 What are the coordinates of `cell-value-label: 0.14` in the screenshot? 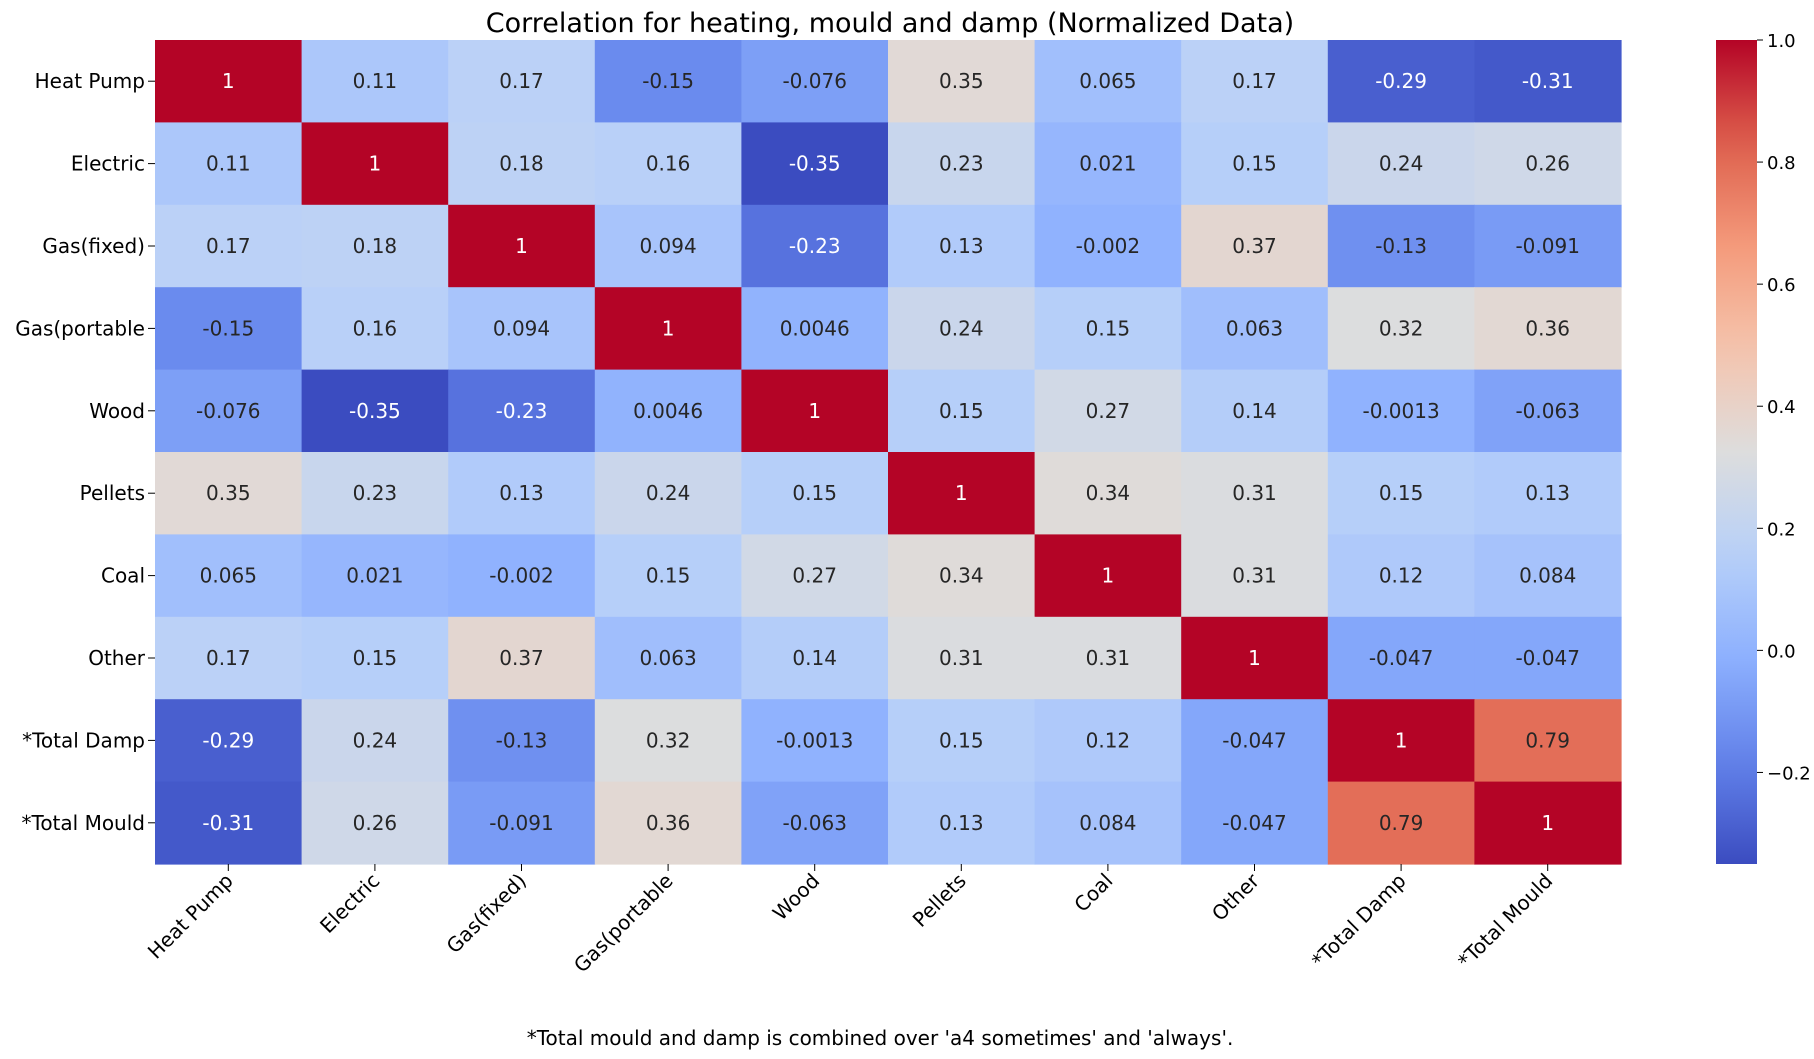 It's located at (814, 658).